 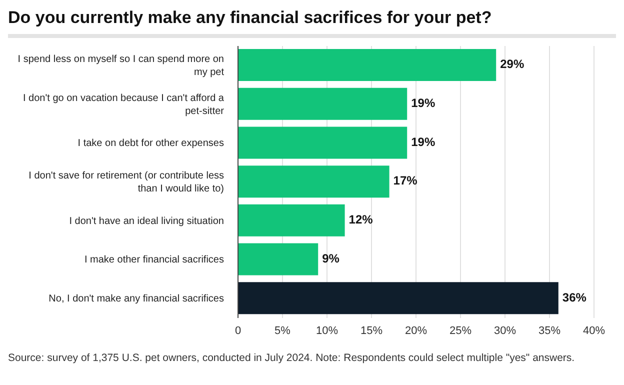 I want to click on data-label: 36%, so click(x=574, y=297).